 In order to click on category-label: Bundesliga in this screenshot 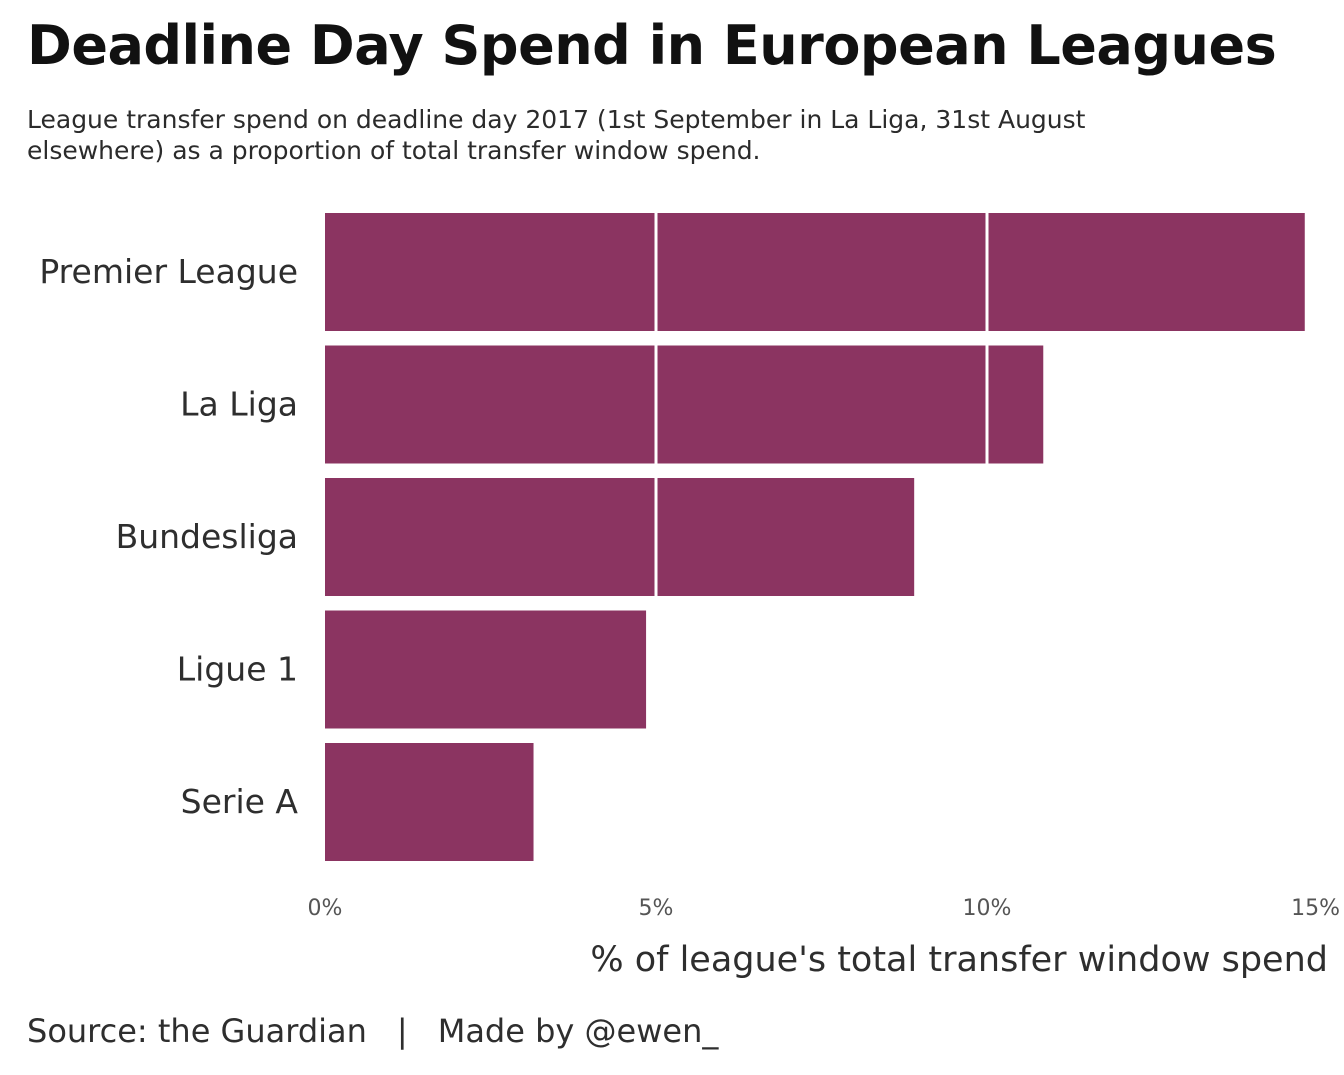, I will do `click(207, 536)`.